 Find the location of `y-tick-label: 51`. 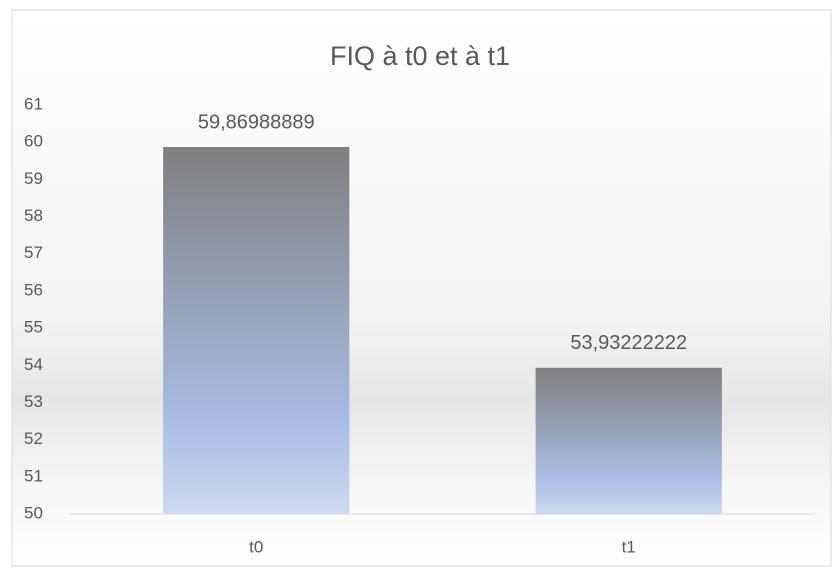

y-tick-label: 51 is located at coordinates (33, 475).